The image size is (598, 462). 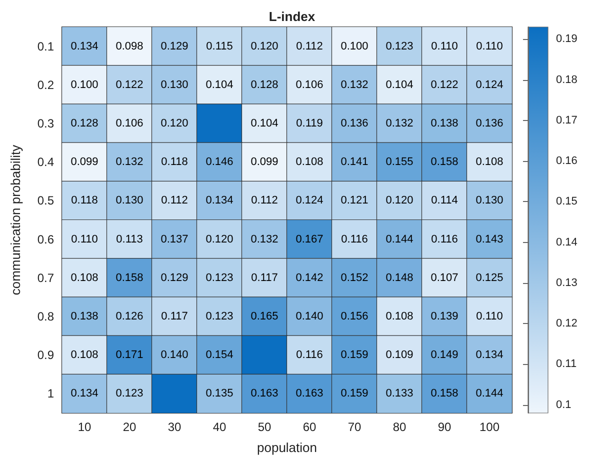 What do you see at coordinates (567, 39) in the screenshot?
I see `color-bar-label: 0.19` at bounding box center [567, 39].